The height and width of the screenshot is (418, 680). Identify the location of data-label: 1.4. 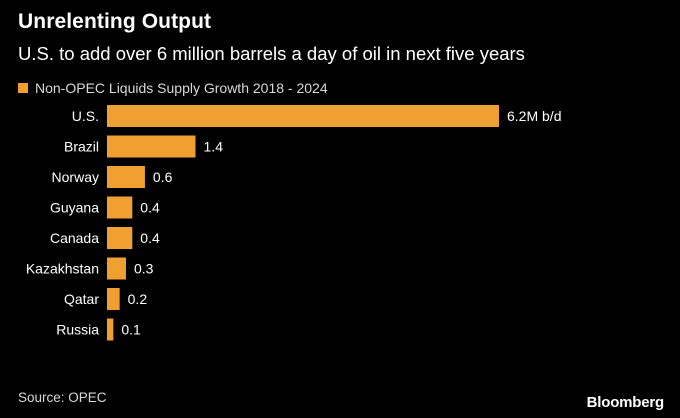
(214, 147).